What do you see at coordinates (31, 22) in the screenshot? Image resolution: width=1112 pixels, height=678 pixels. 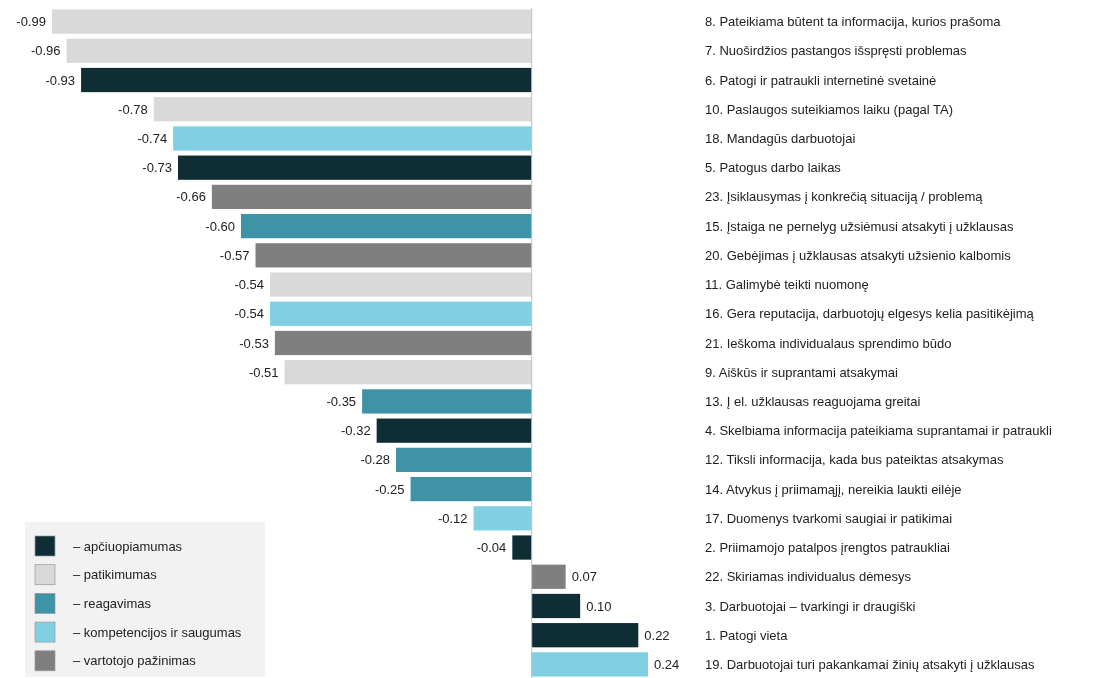 I see `data-label: -0.99` at bounding box center [31, 22].